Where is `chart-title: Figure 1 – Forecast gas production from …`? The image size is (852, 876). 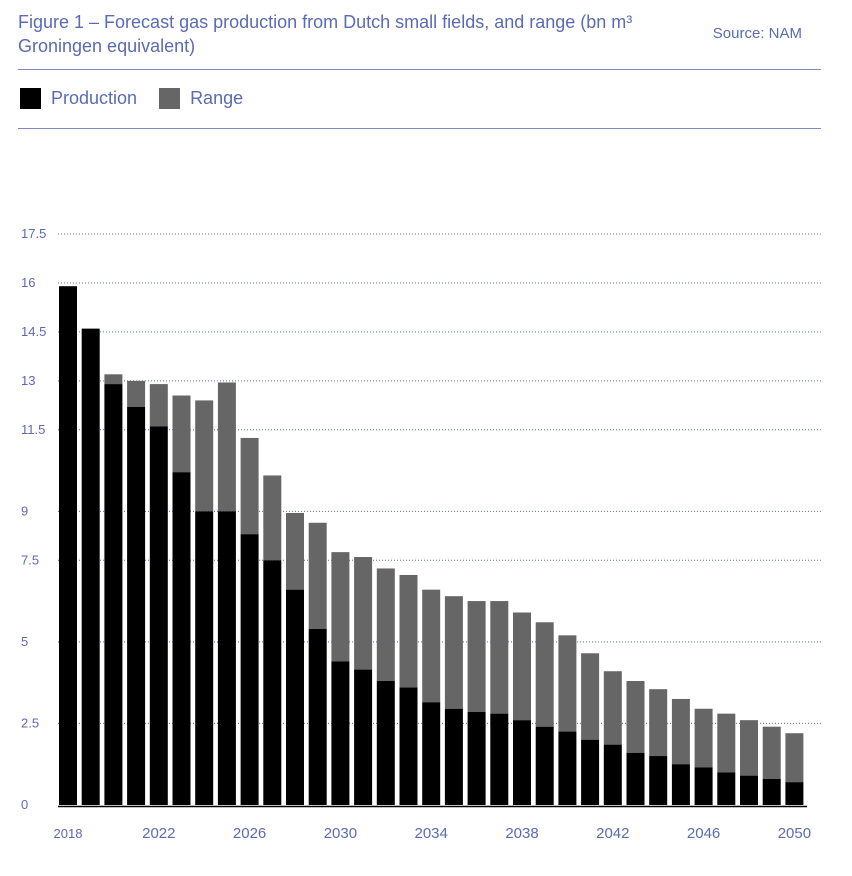 chart-title: Figure 1 – Forecast gas production from … is located at coordinates (325, 34).